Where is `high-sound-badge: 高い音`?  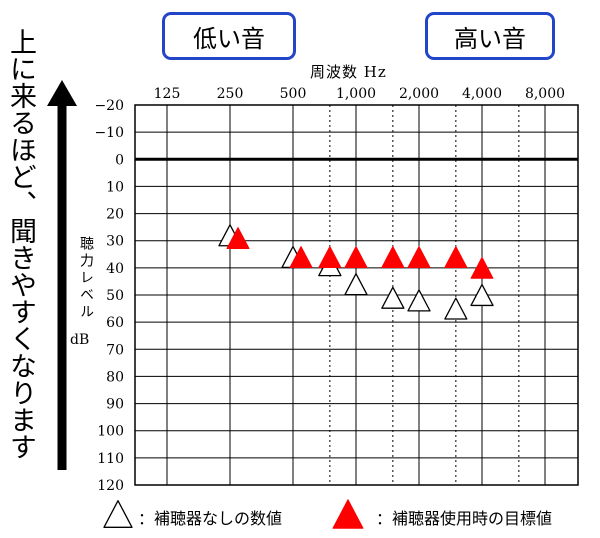
high-sound-badge: 高い音 is located at coordinates (490, 36).